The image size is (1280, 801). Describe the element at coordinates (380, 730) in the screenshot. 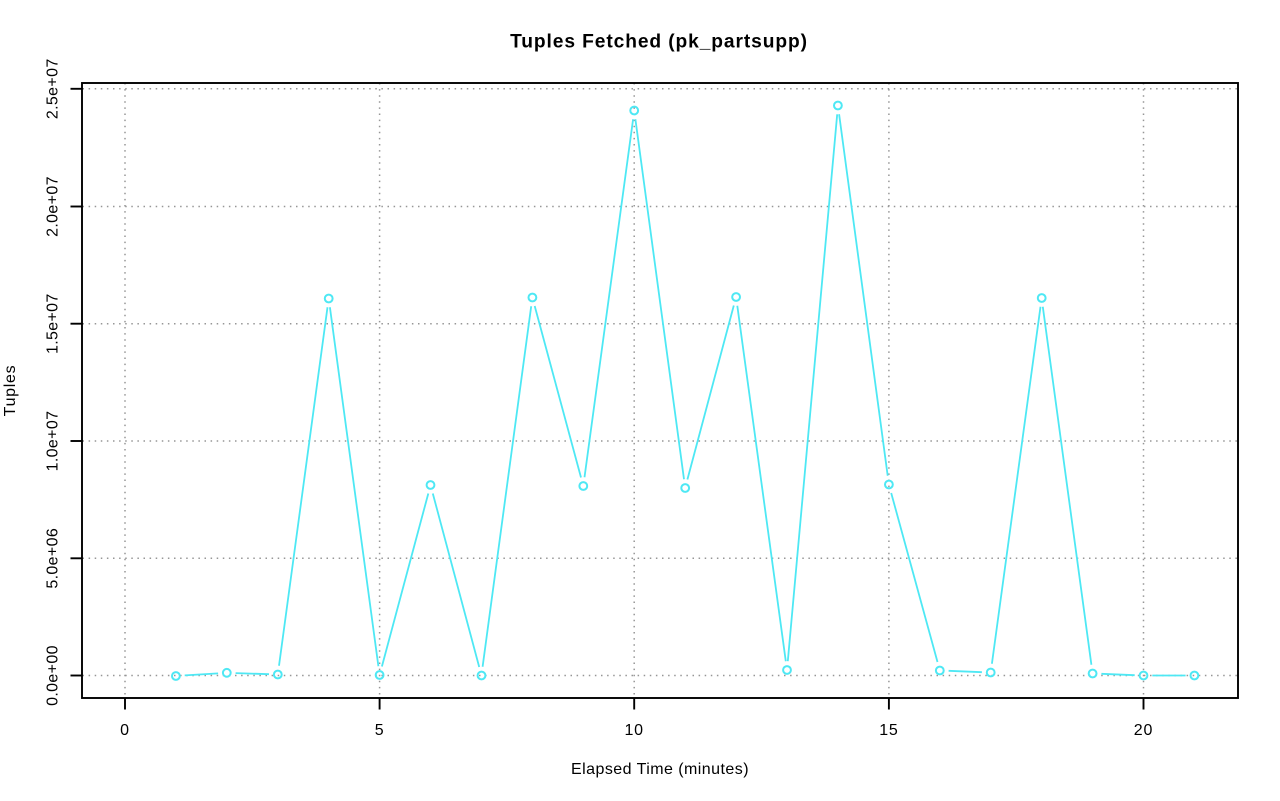

I see `svg-text: 5` at that location.